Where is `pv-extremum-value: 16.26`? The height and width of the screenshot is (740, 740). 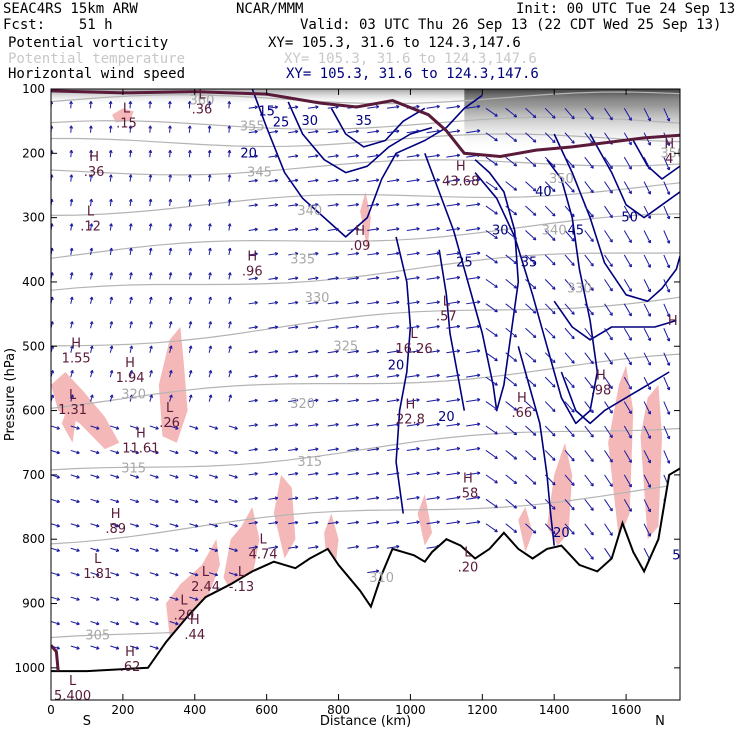 pv-extremum-value: 16.26 is located at coordinates (413, 349).